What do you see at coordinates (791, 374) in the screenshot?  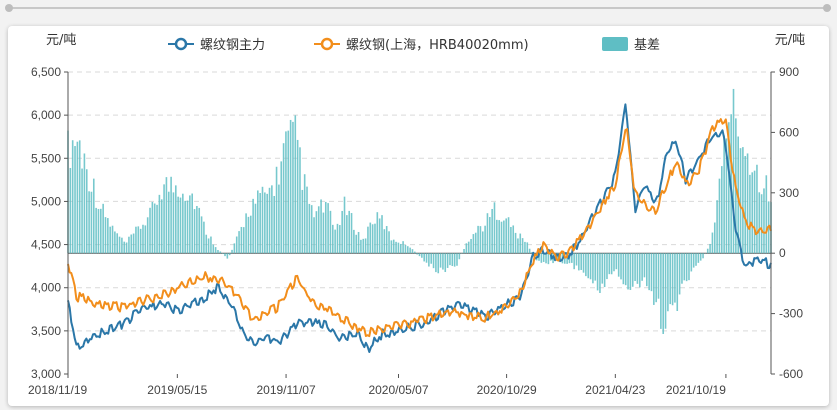 I see `y-right-tick-label: -600` at bounding box center [791, 374].